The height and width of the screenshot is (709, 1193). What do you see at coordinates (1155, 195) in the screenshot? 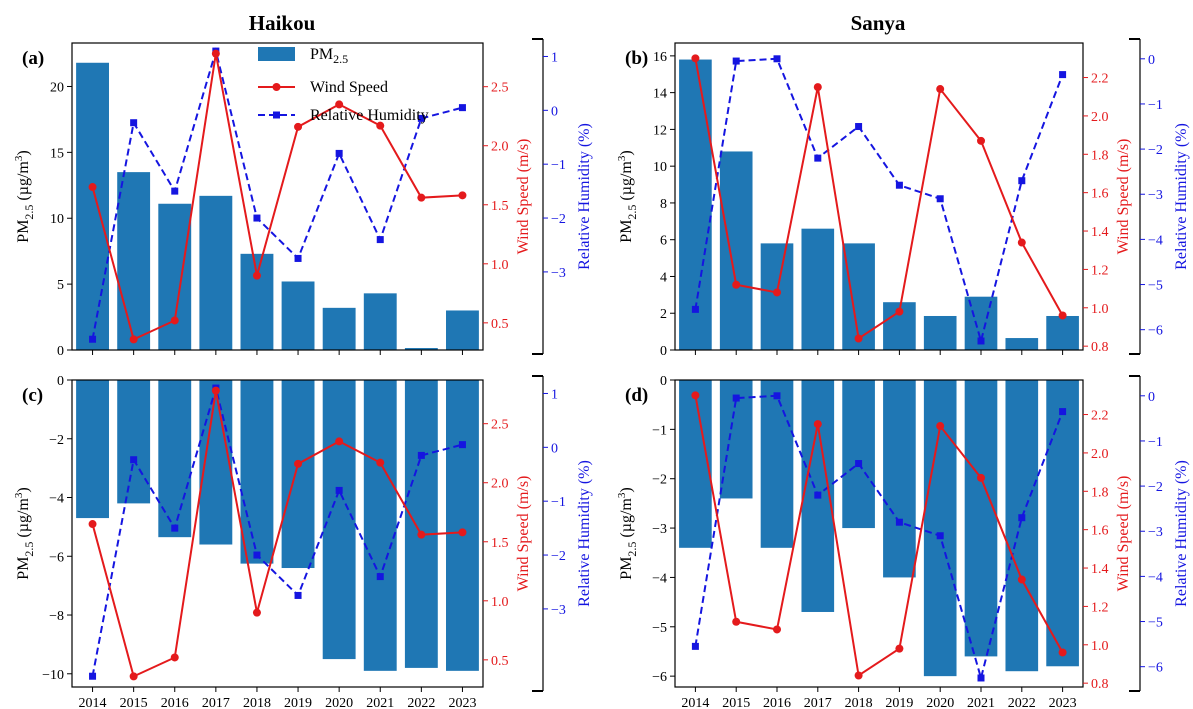
I see `rh-tick-label: −3` at bounding box center [1155, 195].